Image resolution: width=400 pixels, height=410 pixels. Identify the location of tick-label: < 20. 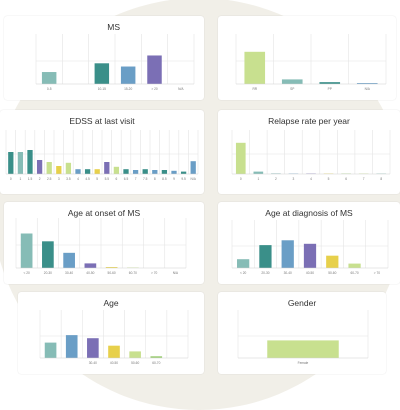
(243, 273).